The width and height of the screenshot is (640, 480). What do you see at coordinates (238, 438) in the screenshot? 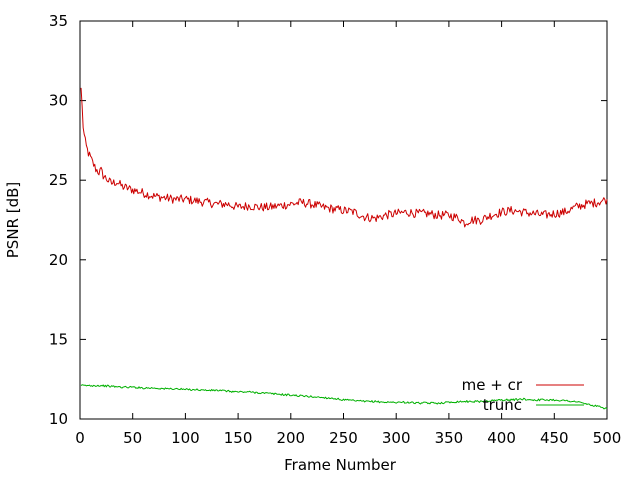
I see `x-tick-label-150: 150` at bounding box center [238, 438].